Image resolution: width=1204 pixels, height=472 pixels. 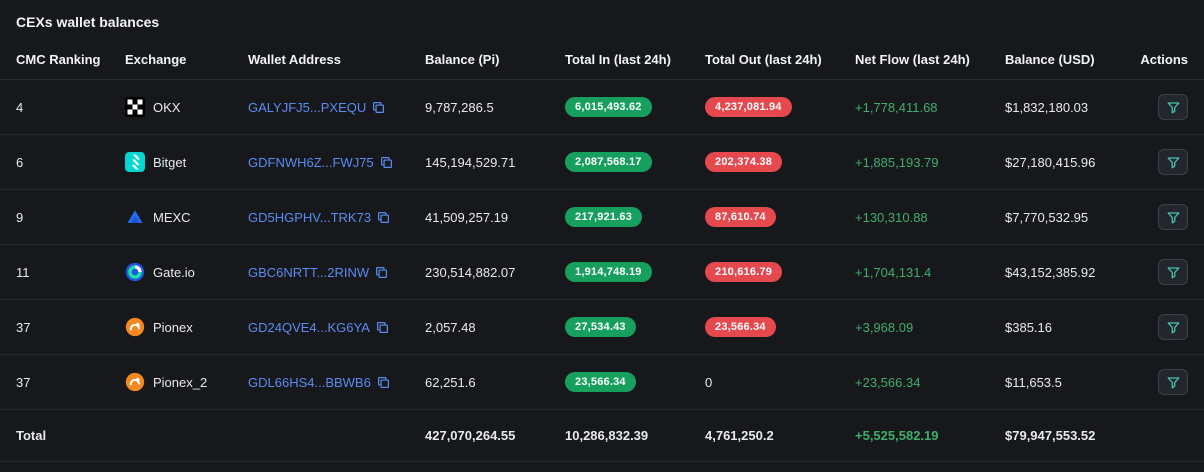 I want to click on total-in-badge: 23,566.34, so click(x=600, y=382).